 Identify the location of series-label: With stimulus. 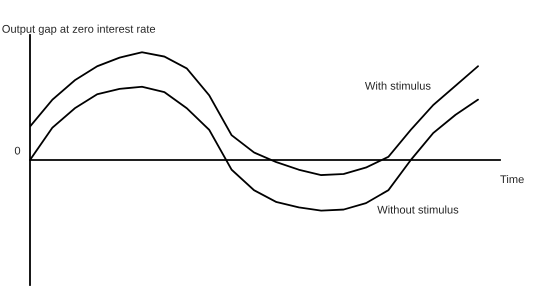
(397, 86).